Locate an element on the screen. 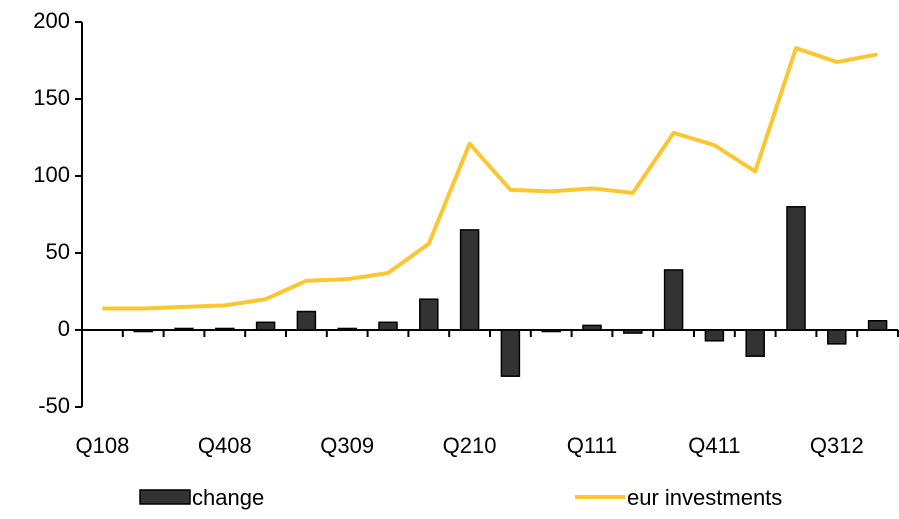 The image size is (899, 519). y-tick-label: 100 is located at coordinates (51, 174).